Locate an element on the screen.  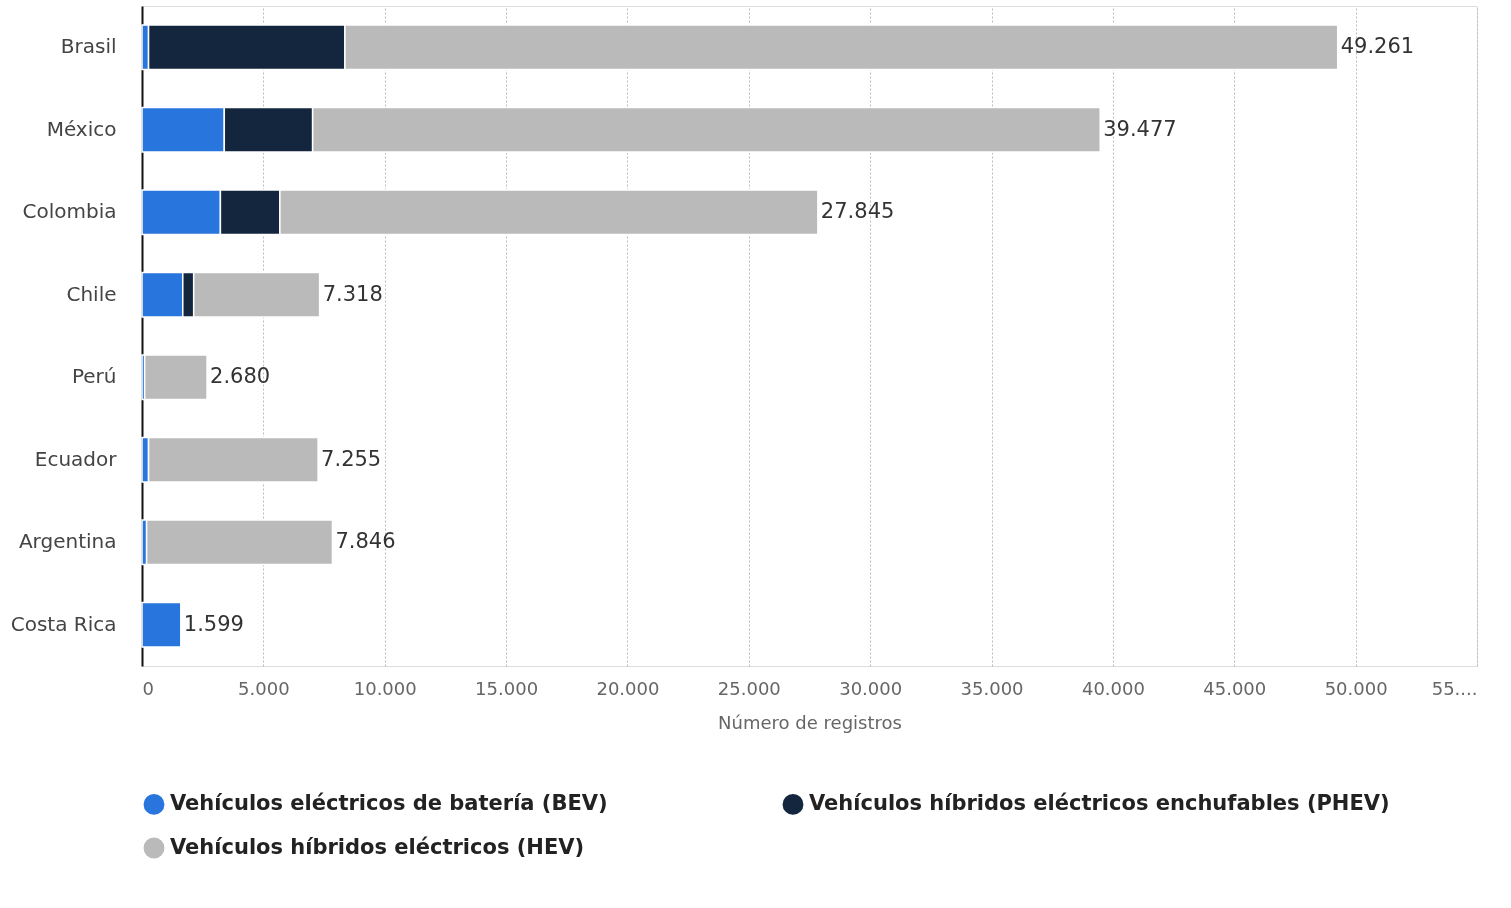
y-tick-label: Costa Rica is located at coordinates (63, 623).